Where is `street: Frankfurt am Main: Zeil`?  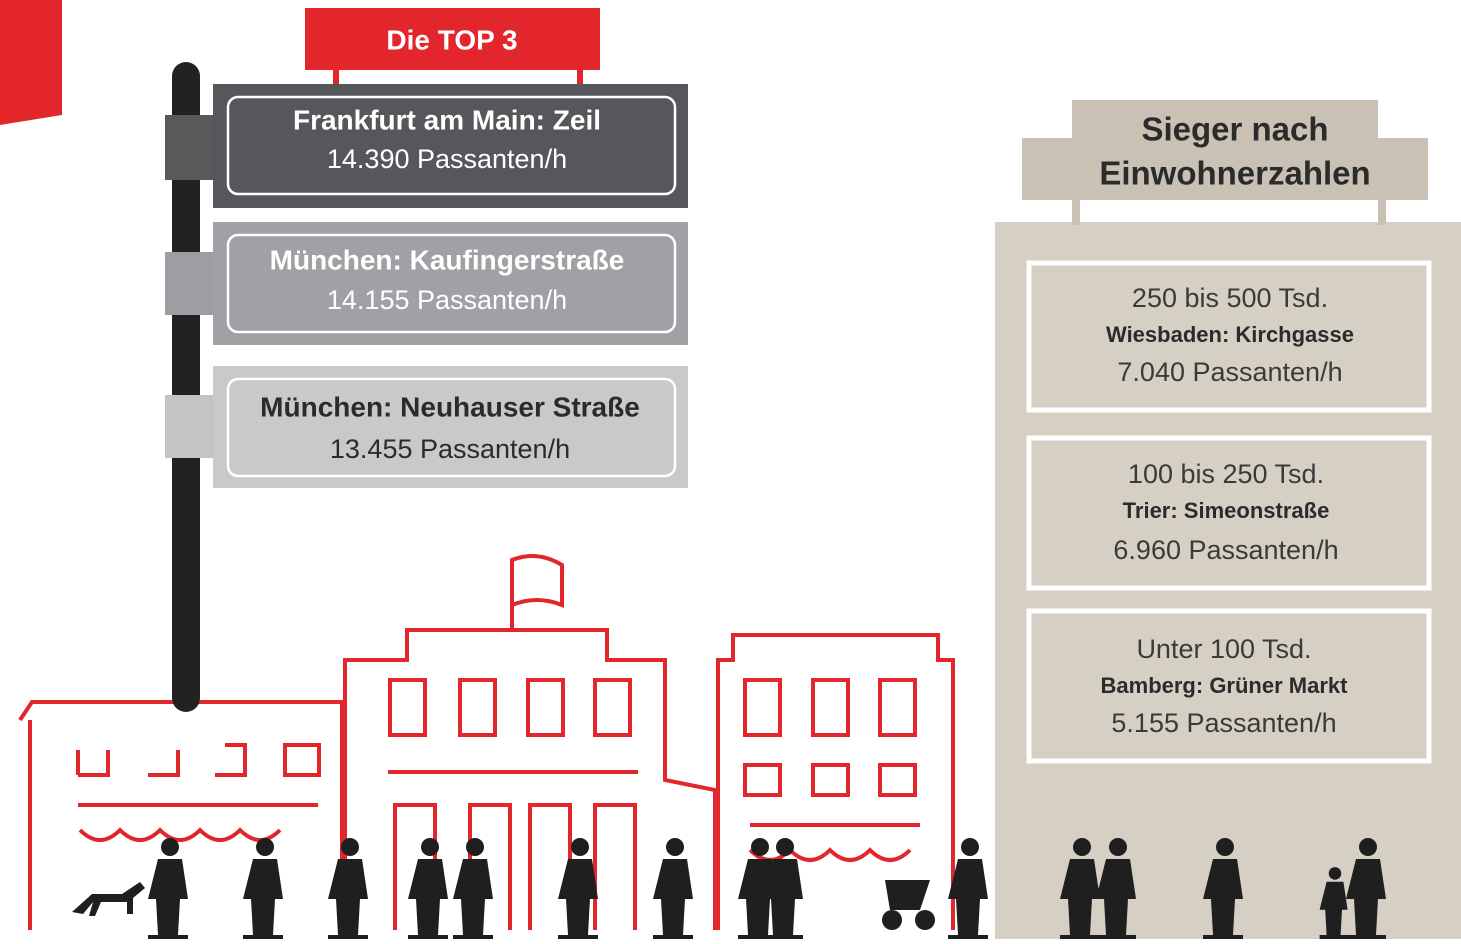
street: Frankfurt am Main: Zeil is located at coordinates (447, 119).